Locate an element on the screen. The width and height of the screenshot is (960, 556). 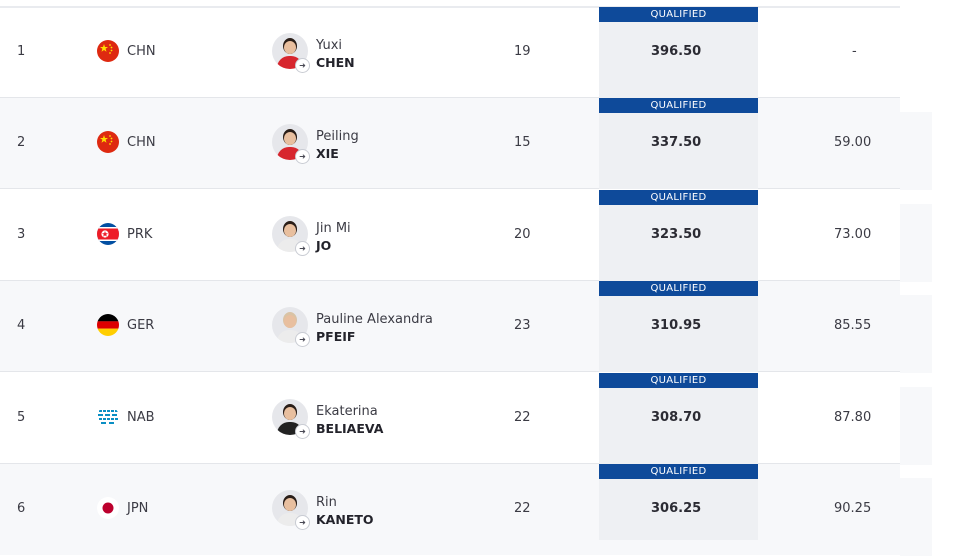
points-behind: 59.00 is located at coordinates (853, 142).